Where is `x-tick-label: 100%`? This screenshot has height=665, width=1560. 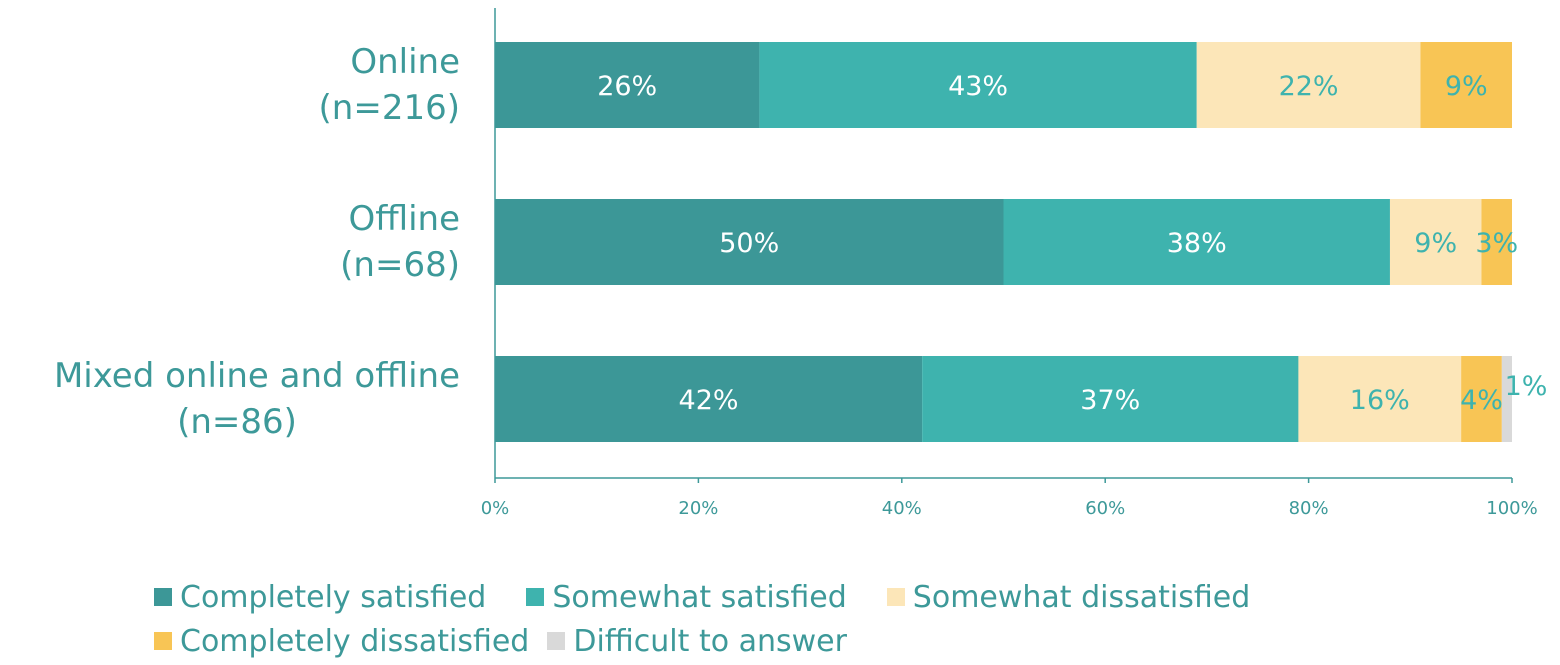
x-tick-label: 100% is located at coordinates (1511, 508).